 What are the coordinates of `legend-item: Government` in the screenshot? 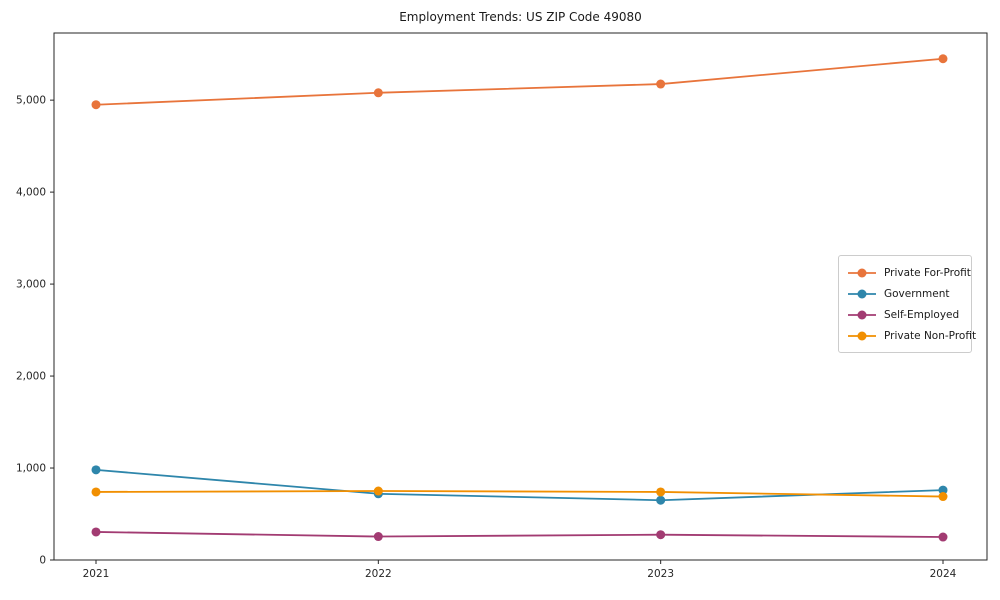 It's located at (905, 293).